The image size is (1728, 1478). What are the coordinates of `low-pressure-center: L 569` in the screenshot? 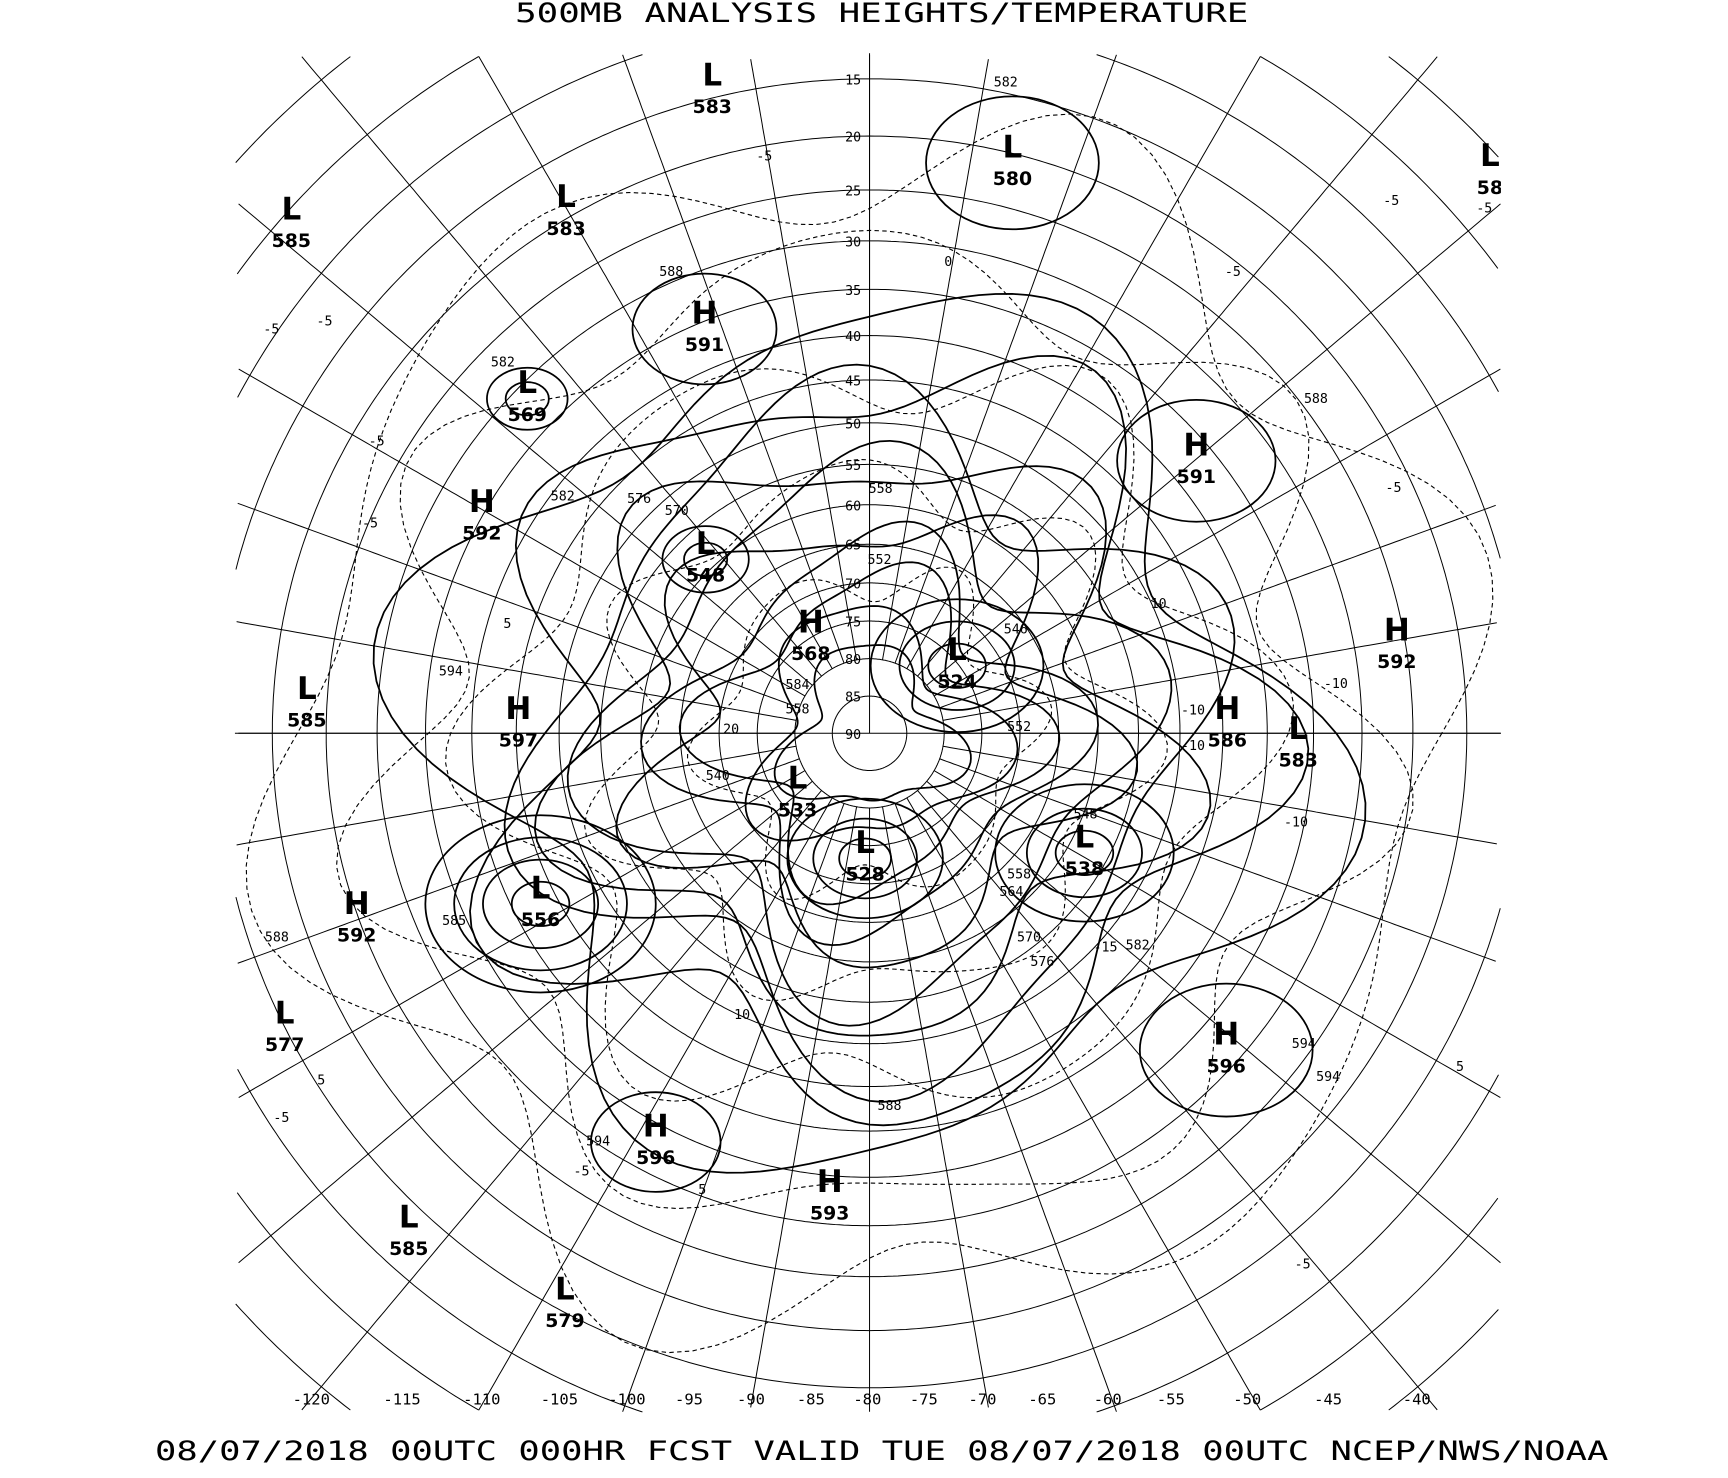 It's located at (527, 395).